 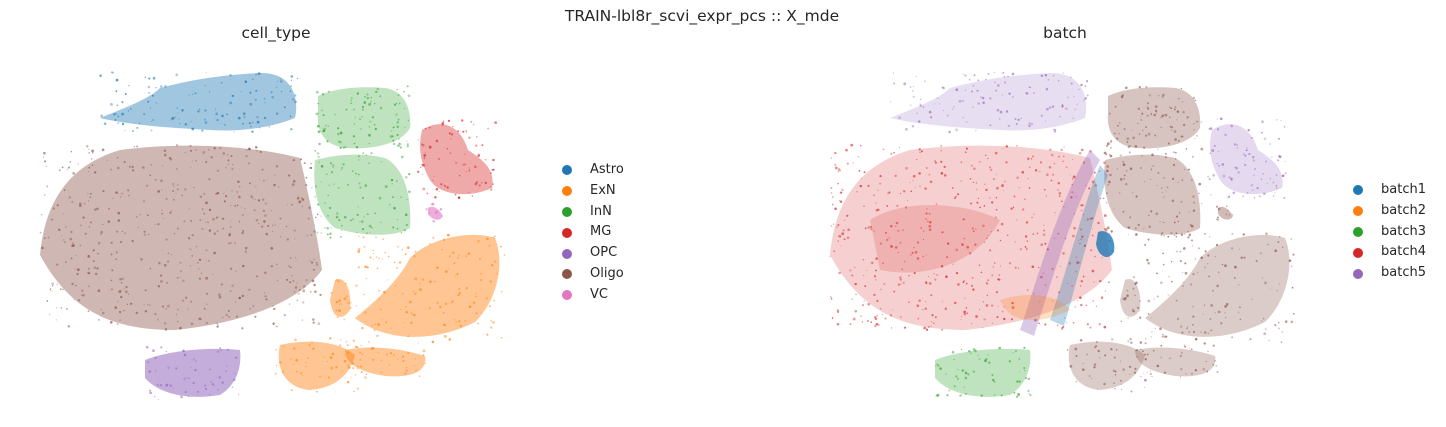 What do you see at coordinates (1035, 308) in the screenshot?
I see `batch2-region` at bounding box center [1035, 308].